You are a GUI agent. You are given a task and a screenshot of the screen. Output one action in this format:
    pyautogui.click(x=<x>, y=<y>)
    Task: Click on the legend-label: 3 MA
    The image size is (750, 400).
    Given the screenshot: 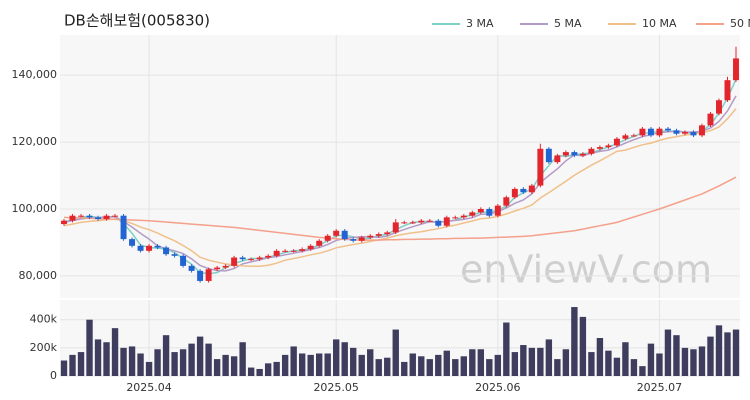 What is the action you would take?
    pyautogui.click(x=480, y=23)
    